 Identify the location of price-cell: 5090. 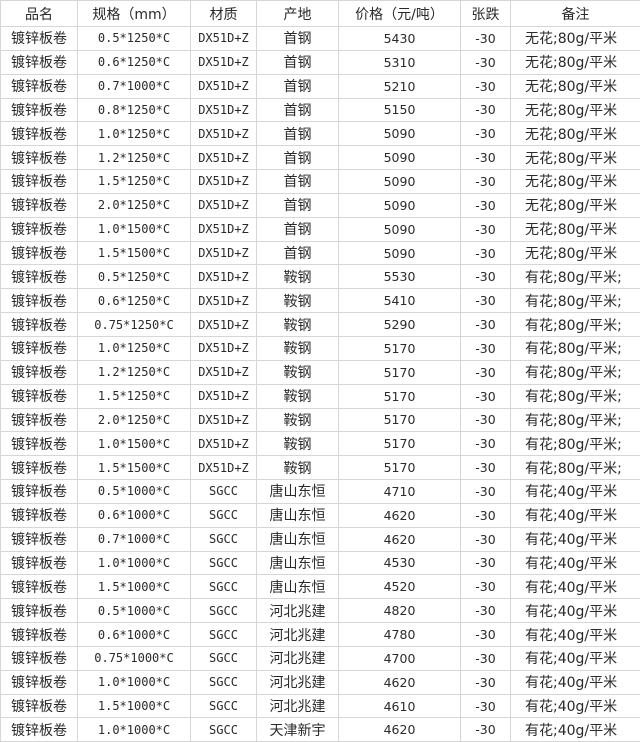
(400, 182).